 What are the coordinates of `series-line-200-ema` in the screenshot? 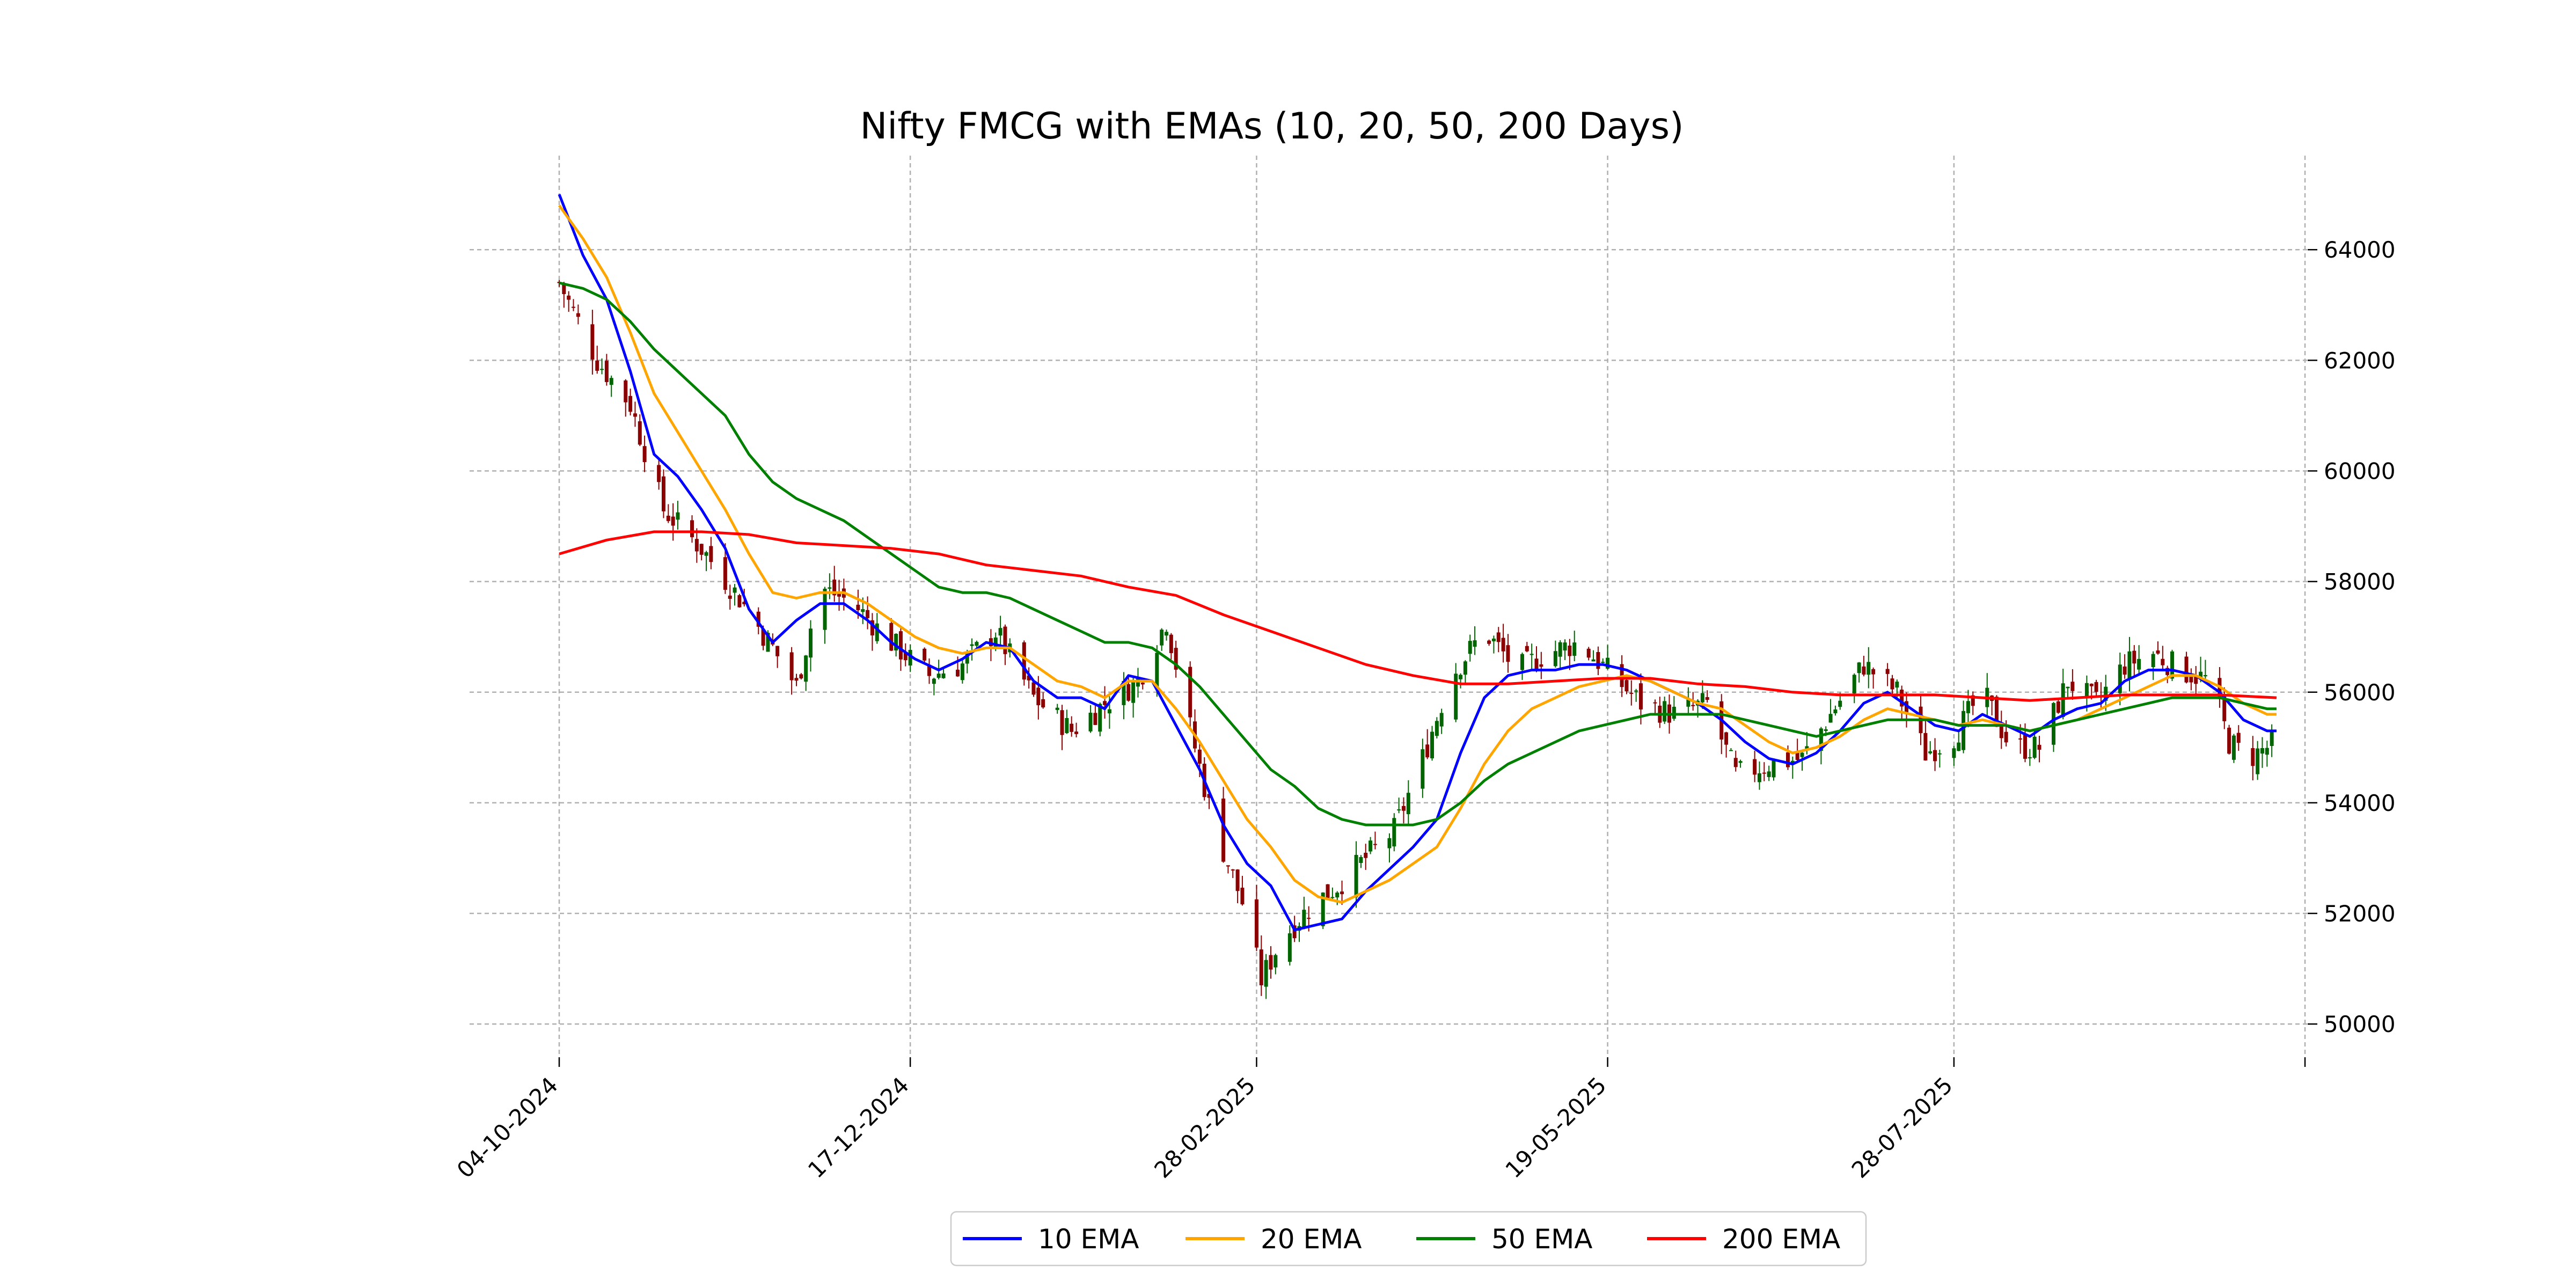 It's located at (1418, 616).